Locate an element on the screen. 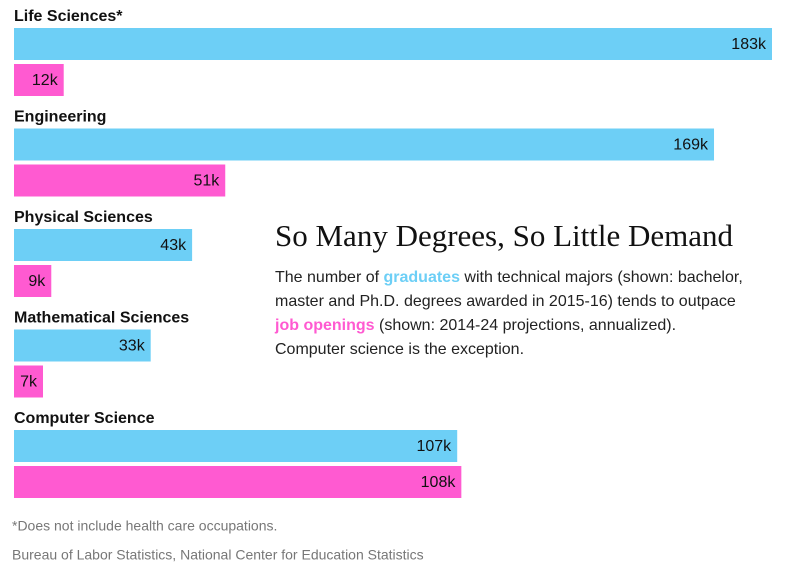 The image size is (800, 575). category-label: Computer Science is located at coordinates (84, 418).